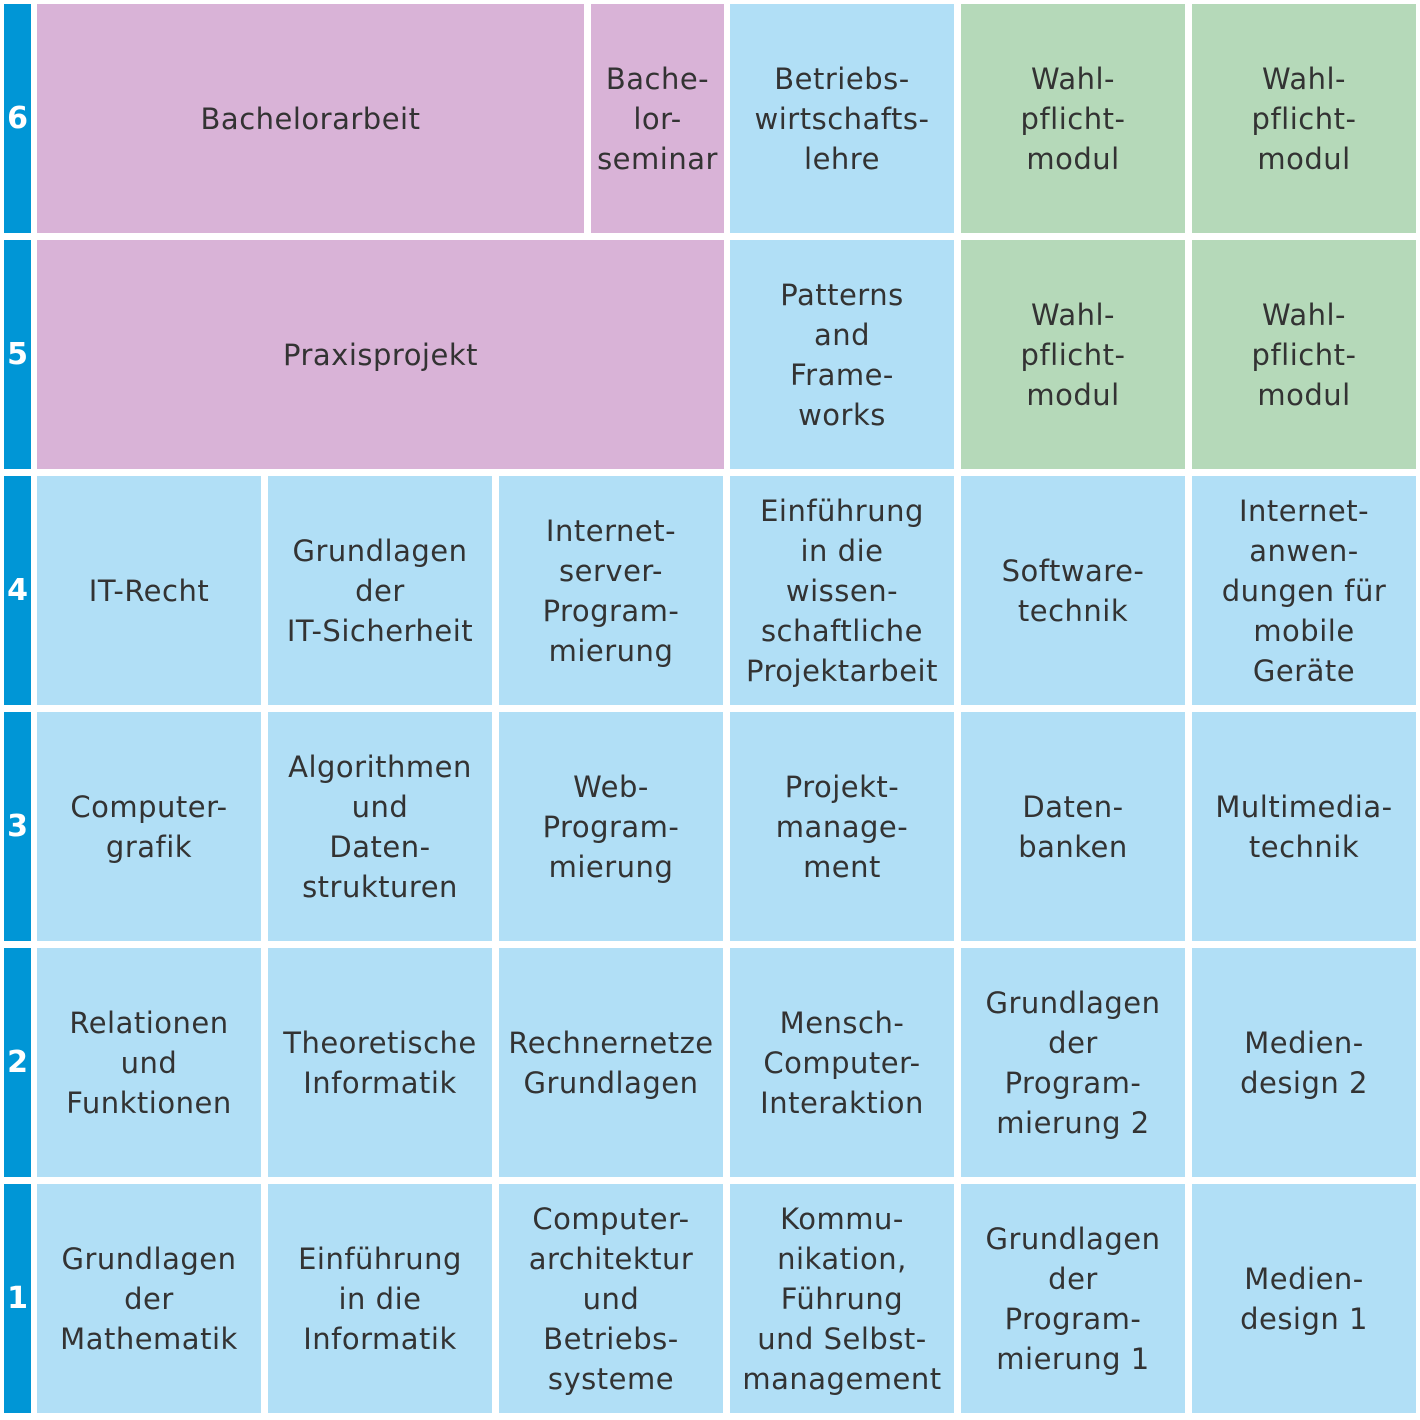 The width and height of the screenshot is (1420, 1420). I want to click on module-computergrafik: Computer- grafik, so click(149, 826).